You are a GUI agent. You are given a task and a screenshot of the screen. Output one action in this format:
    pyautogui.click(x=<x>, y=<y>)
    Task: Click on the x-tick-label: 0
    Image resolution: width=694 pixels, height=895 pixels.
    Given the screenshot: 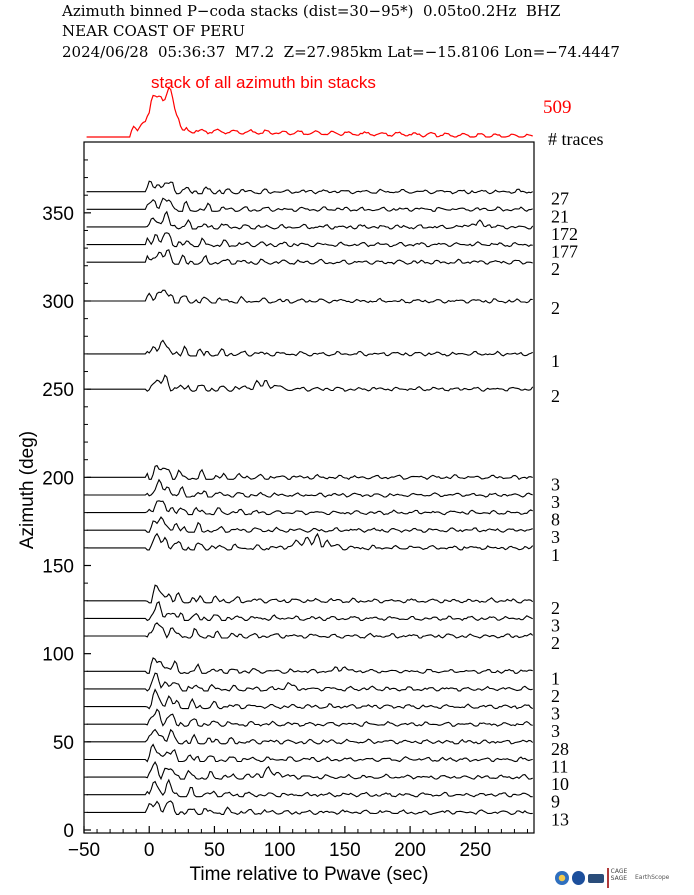 What is the action you would take?
    pyautogui.click(x=149, y=850)
    